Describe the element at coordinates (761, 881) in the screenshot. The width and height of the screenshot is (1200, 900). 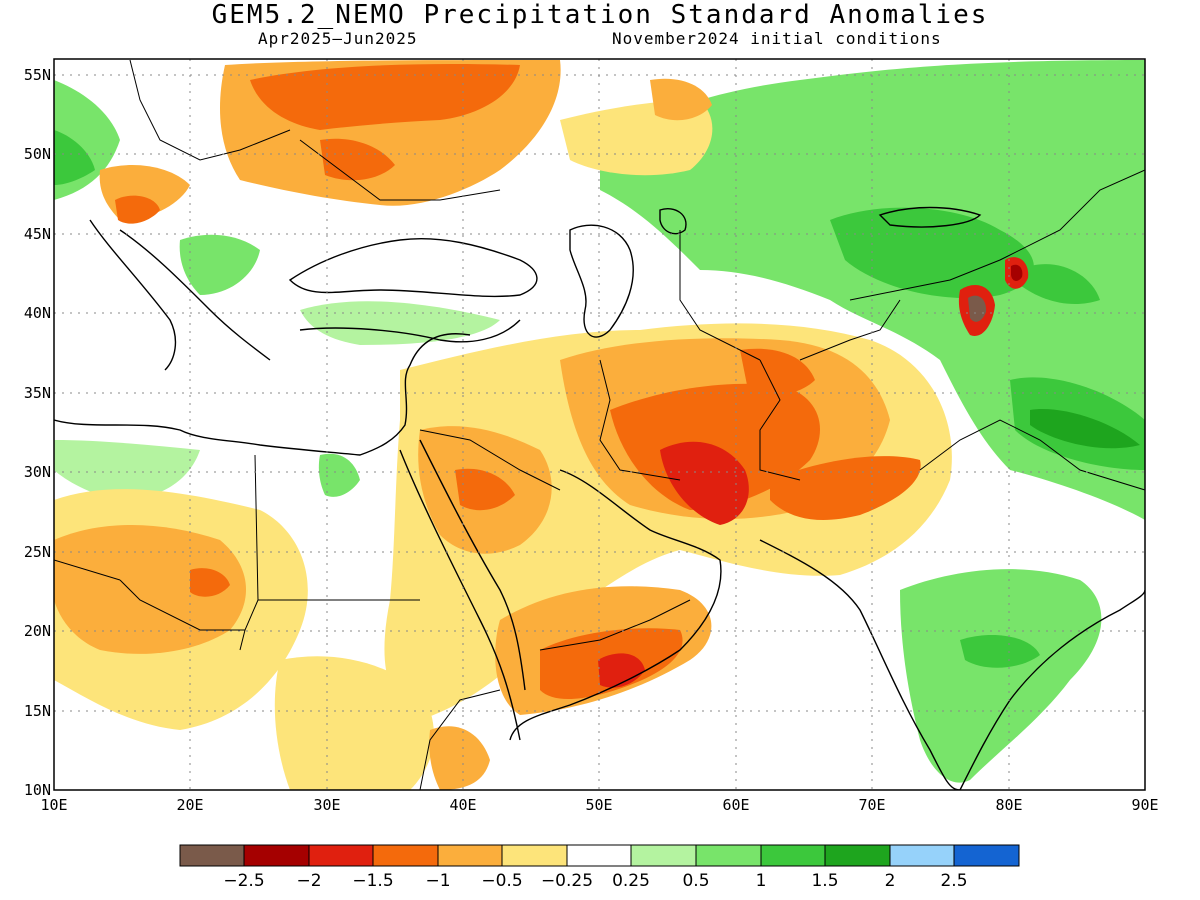
I see `colorbar-label: 1` at that location.